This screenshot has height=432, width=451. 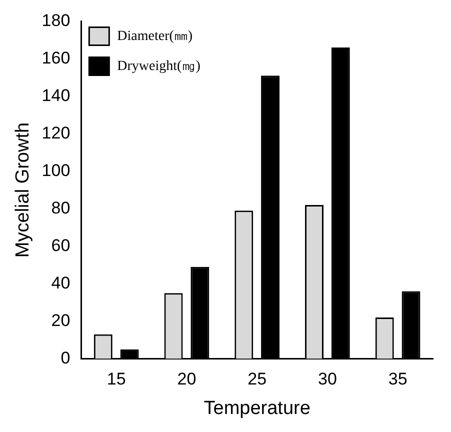 What do you see at coordinates (65, 358) in the screenshot?
I see `y-tick-label: 0` at bounding box center [65, 358].